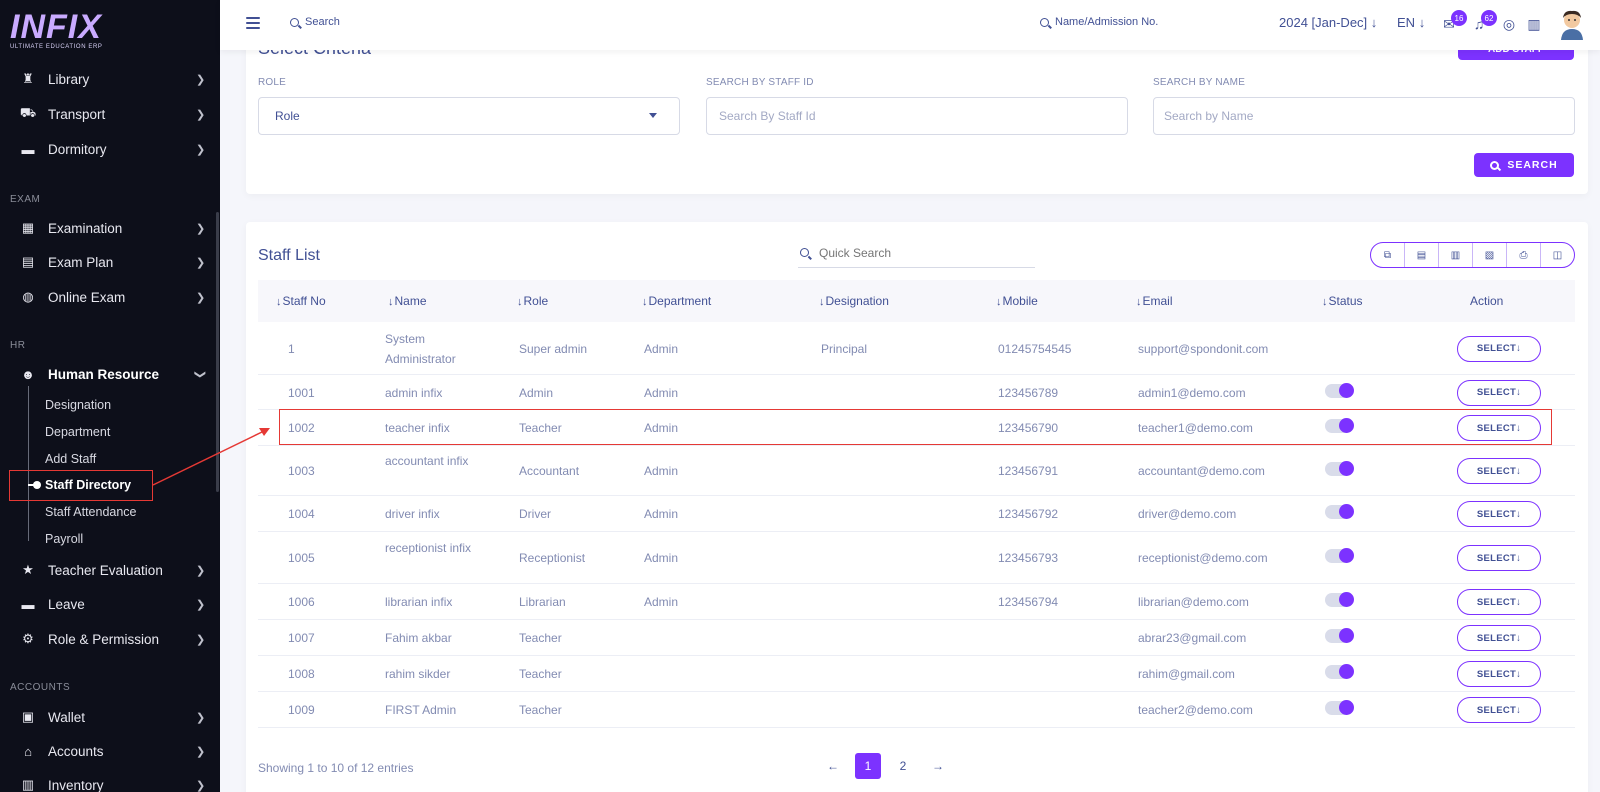  I want to click on col-label: Mobile, so click(1020, 301).